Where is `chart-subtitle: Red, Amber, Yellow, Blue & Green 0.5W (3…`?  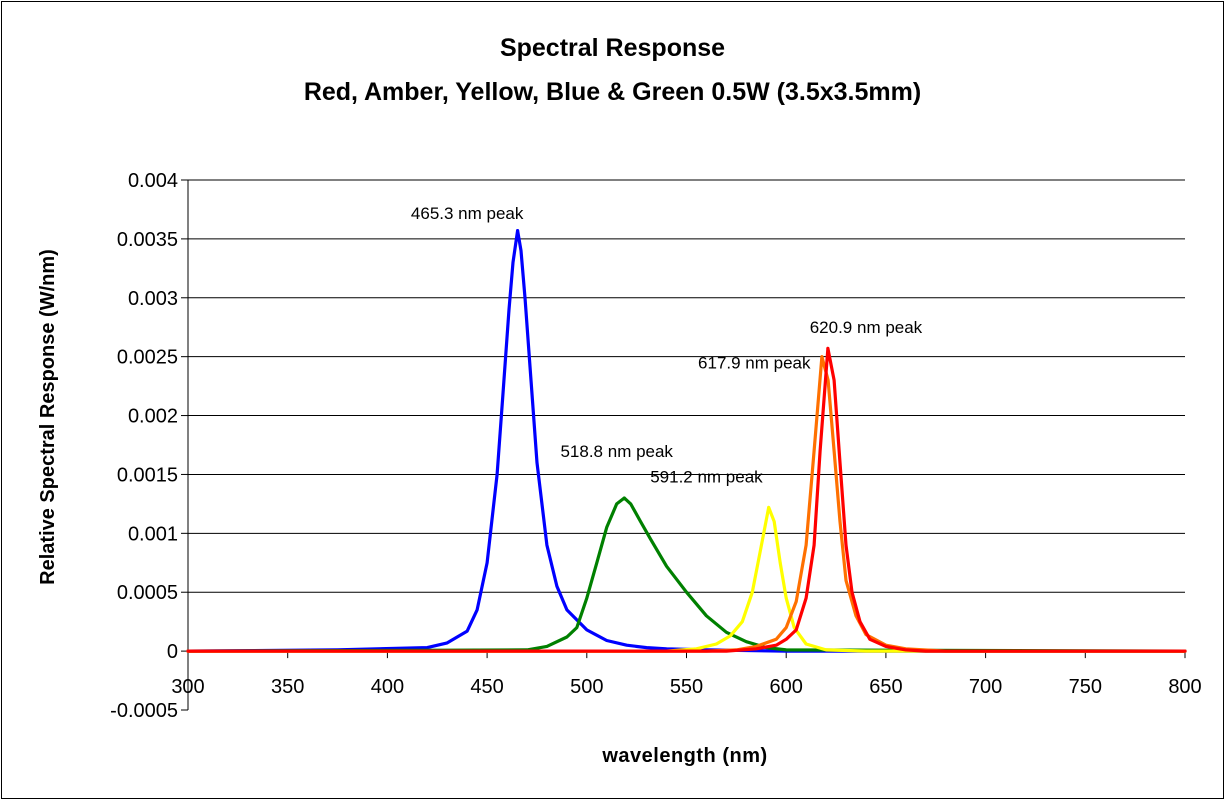
chart-subtitle: Red, Amber, Yellow, Blue & Green 0.5W (3… is located at coordinates (612, 92).